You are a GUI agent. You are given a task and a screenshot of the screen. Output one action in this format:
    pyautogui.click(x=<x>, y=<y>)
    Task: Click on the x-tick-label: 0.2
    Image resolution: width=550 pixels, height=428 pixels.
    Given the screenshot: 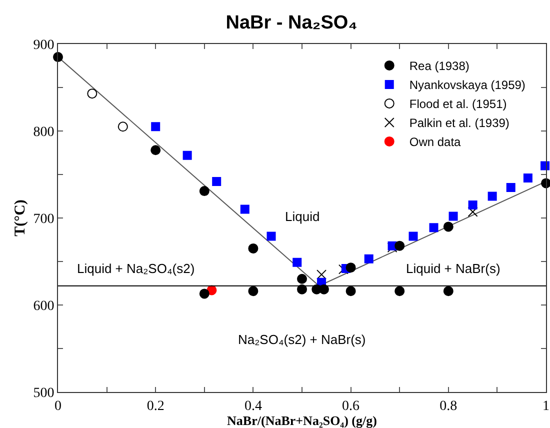 What is the action you would take?
    pyautogui.click(x=155, y=406)
    